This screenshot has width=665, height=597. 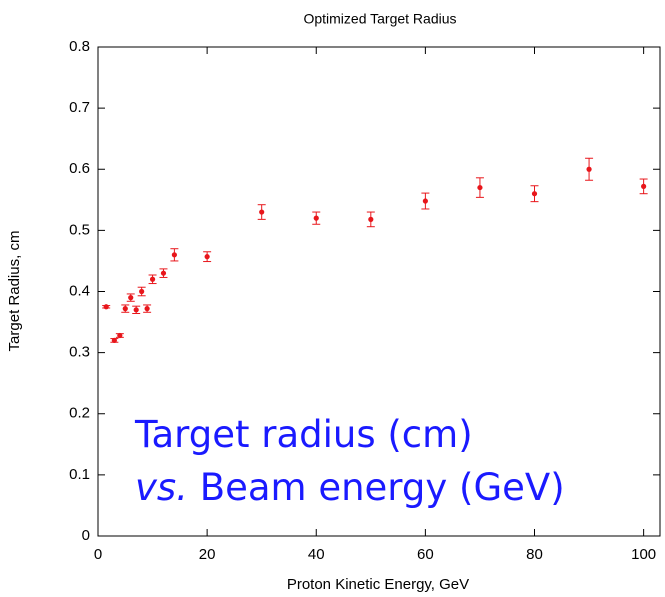 I want to click on y-tick-label: 0.4, so click(x=79, y=290).